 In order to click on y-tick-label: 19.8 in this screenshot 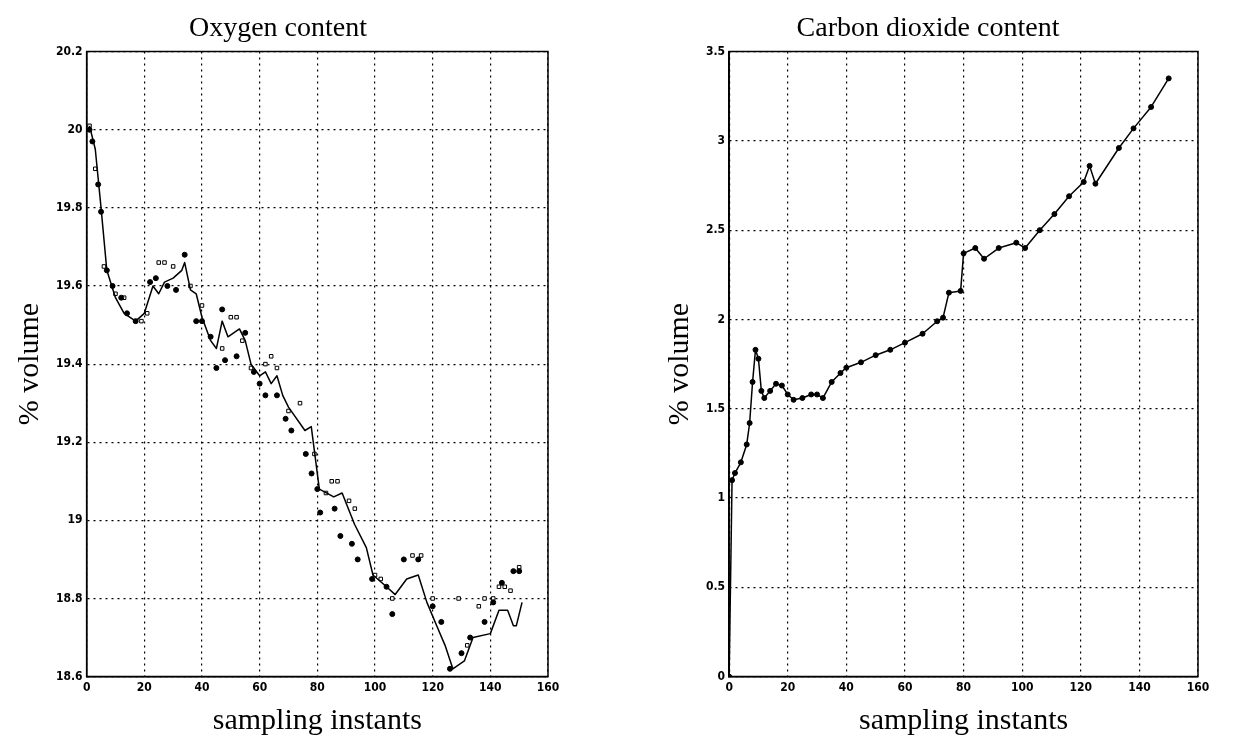, I will do `click(69, 206)`.